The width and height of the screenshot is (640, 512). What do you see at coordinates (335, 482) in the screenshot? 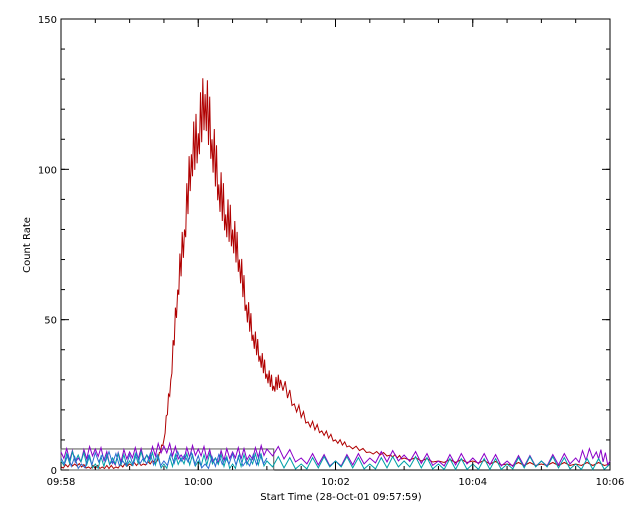
I see `x-tick-label-2: 10:02` at bounding box center [335, 482].